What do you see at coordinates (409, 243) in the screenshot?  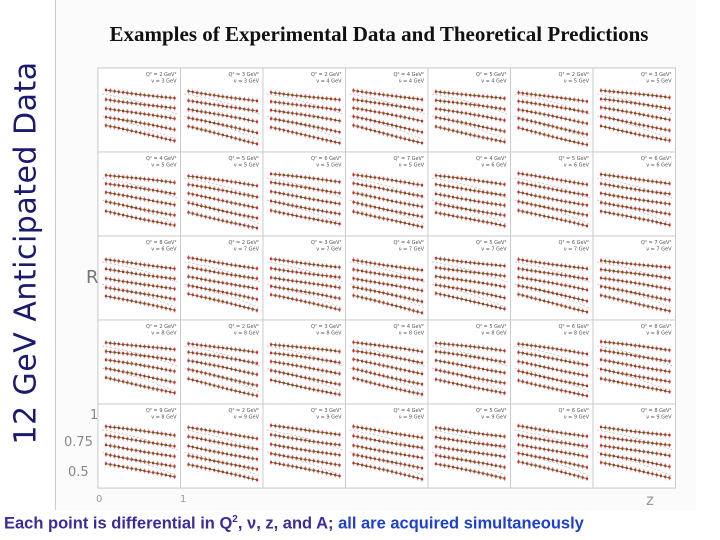 I see `panel-label: Q² = 4 GeV²` at bounding box center [409, 243].